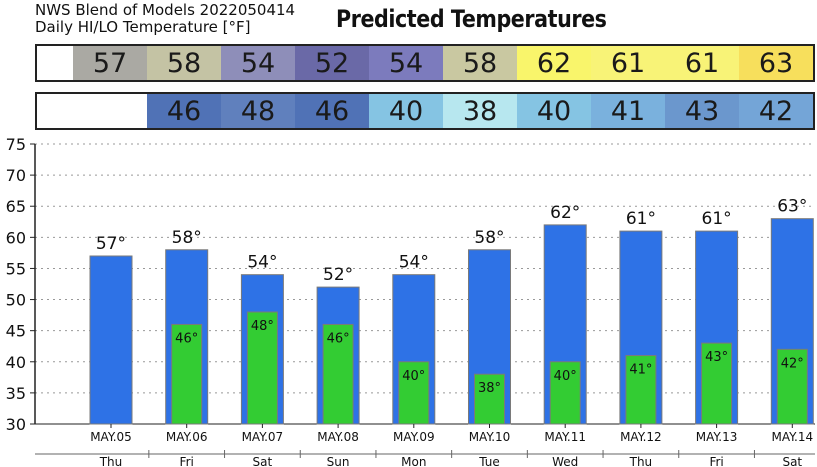 This screenshot has width=817, height=467. Describe the element at coordinates (55, 63) in the screenshot. I see `high-row-blank-cell` at that location.